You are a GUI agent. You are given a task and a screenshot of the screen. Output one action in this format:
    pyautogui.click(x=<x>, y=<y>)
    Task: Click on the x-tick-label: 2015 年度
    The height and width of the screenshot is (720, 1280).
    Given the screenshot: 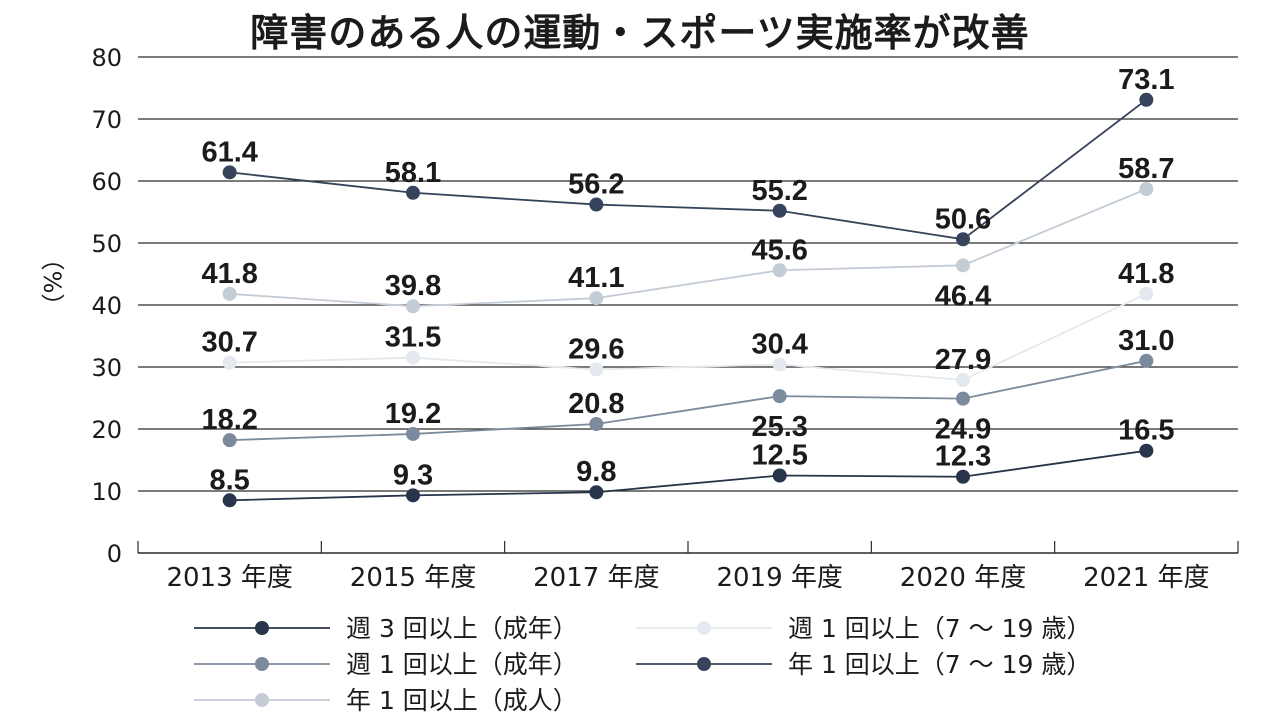 What is the action you would take?
    pyautogui.click(x=413, y=578)
    